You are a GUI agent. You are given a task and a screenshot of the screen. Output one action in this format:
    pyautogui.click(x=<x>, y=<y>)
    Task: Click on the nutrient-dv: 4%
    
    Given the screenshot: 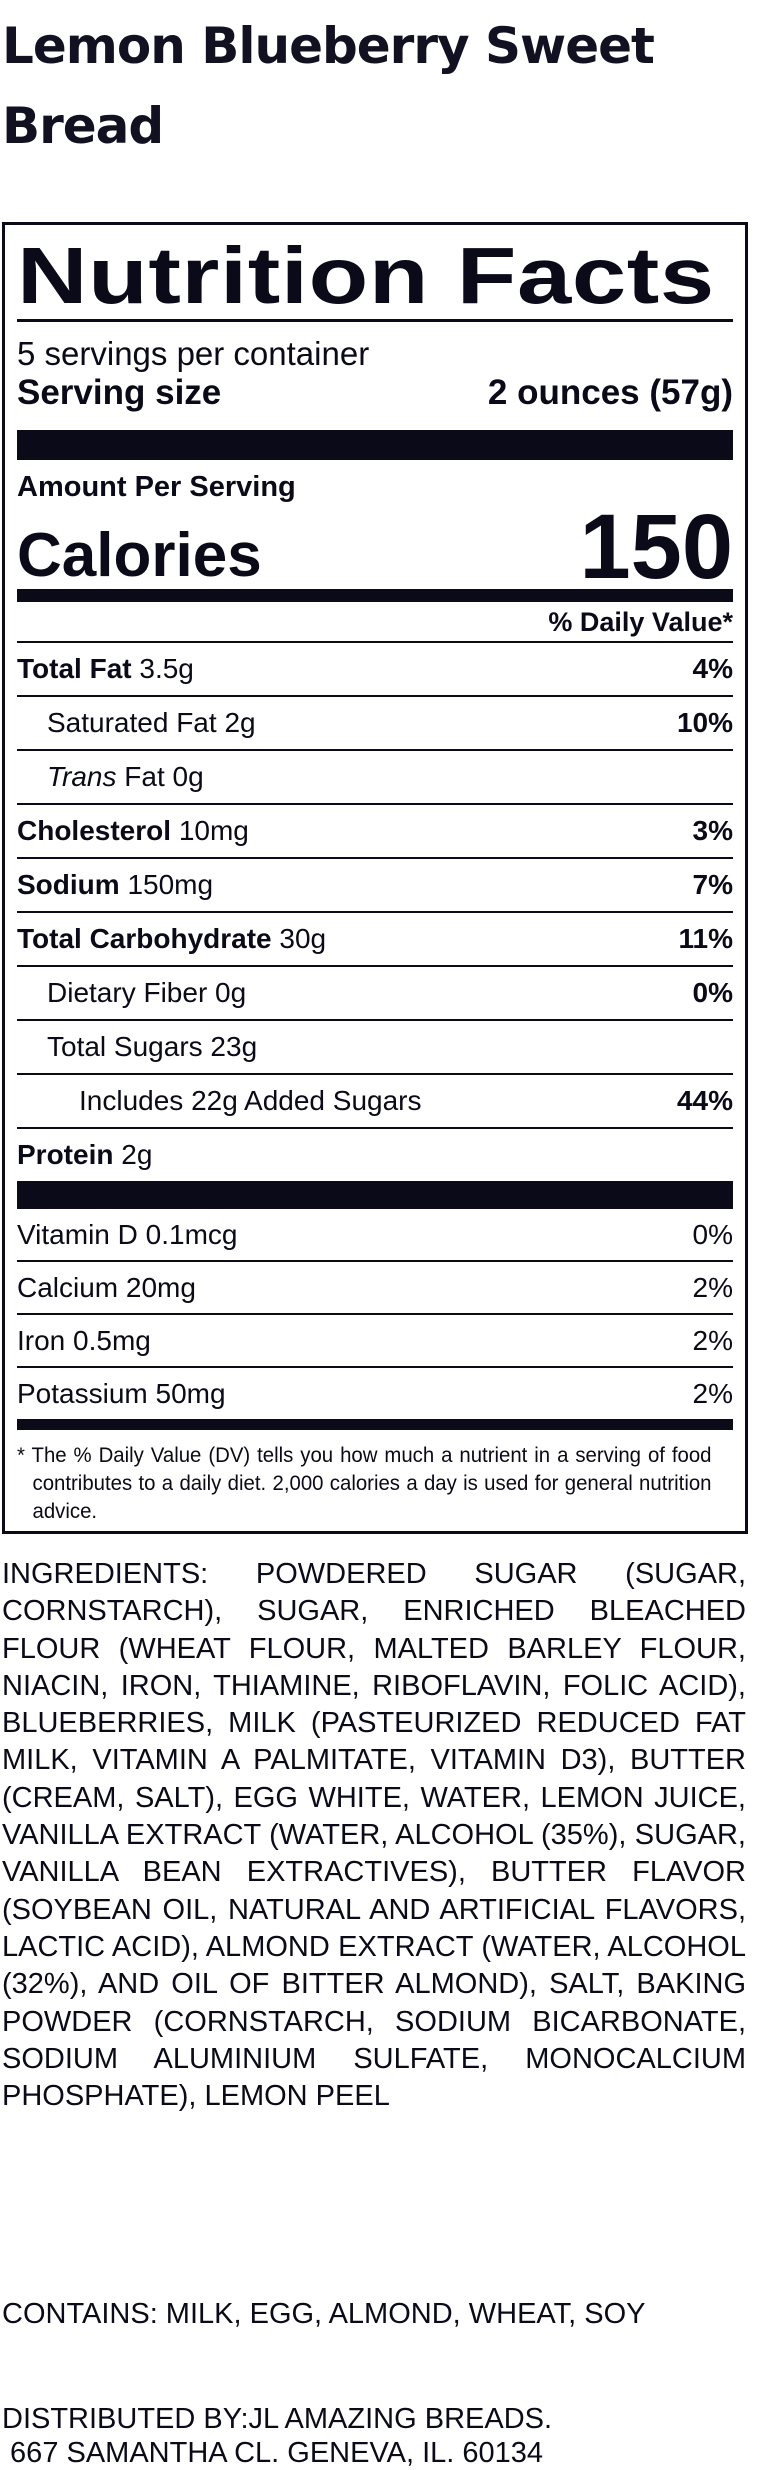 What is the action you would take?
    pyautogui.click(x=712, y=668)
    